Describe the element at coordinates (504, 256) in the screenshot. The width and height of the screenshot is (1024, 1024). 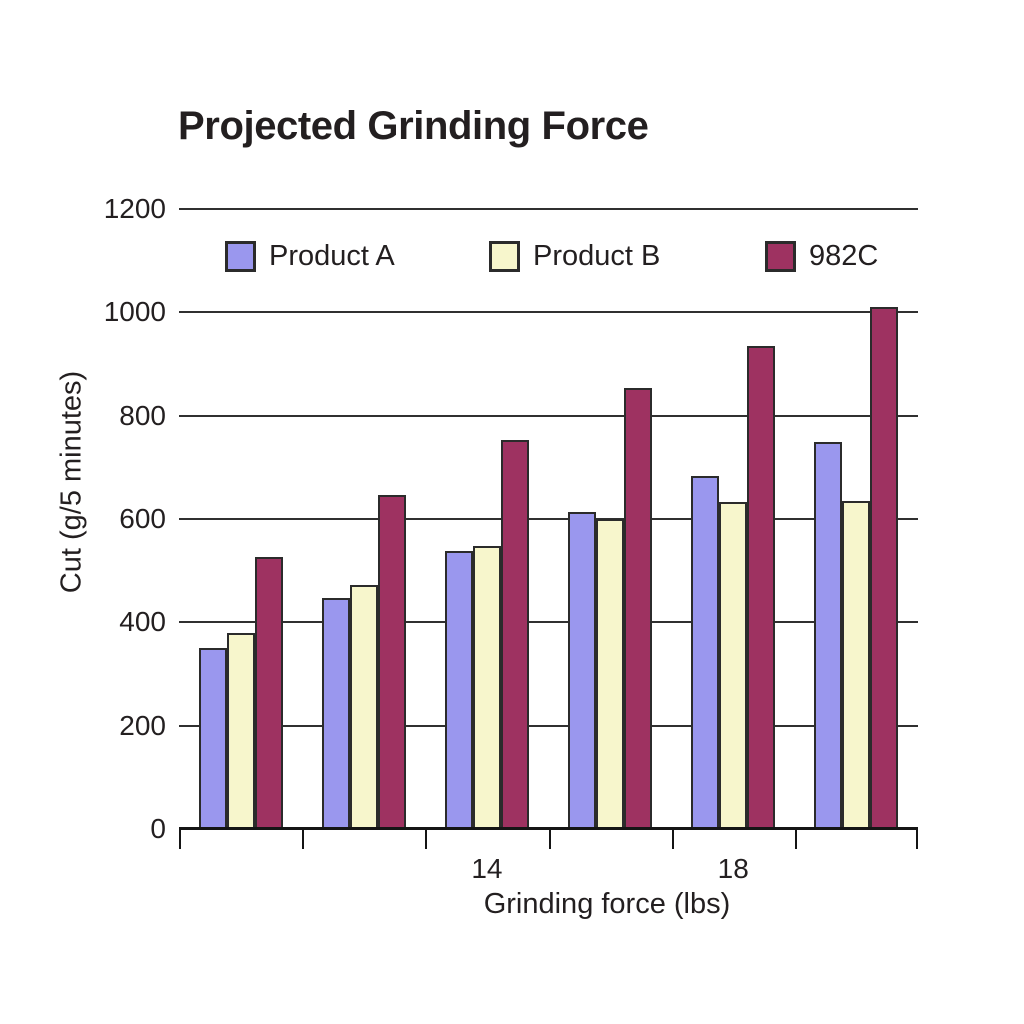
I see `legend-swatch-product-b` at that location.